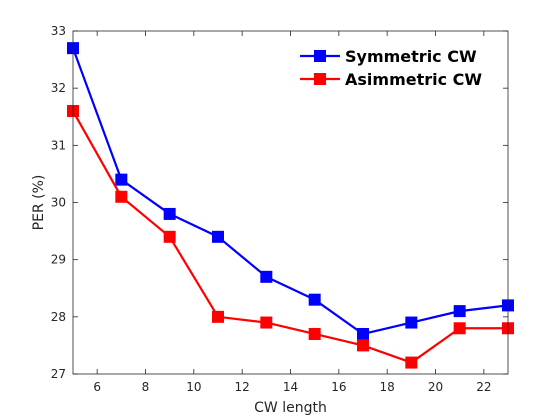 This screenshot has width=560, height=420. Describe the element at coordinates (39, 203) in the screenshot. I see `y-axis-label: PER (%)` at that location.